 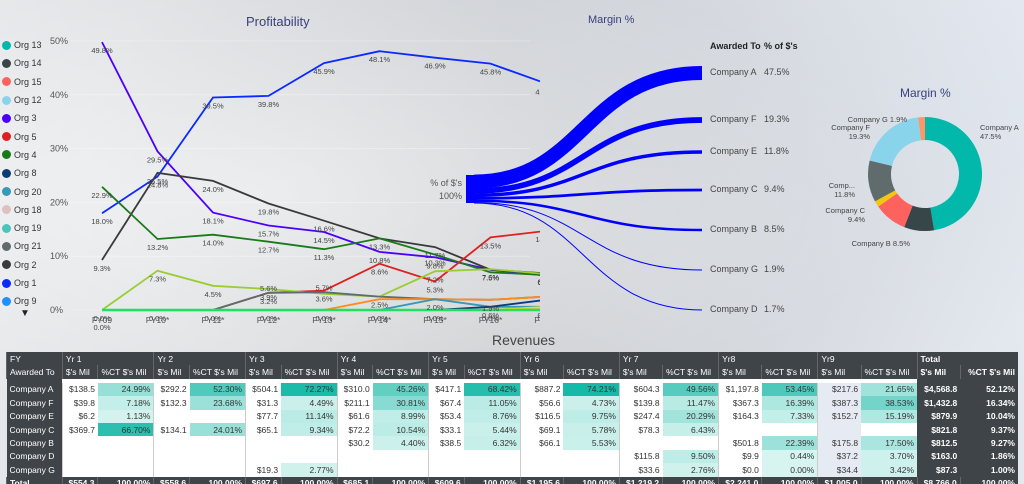 What do you see at coordinates (32, 45) in the screenshot?
I see `legend-item: Org 13` at bounding box center [32, 45].